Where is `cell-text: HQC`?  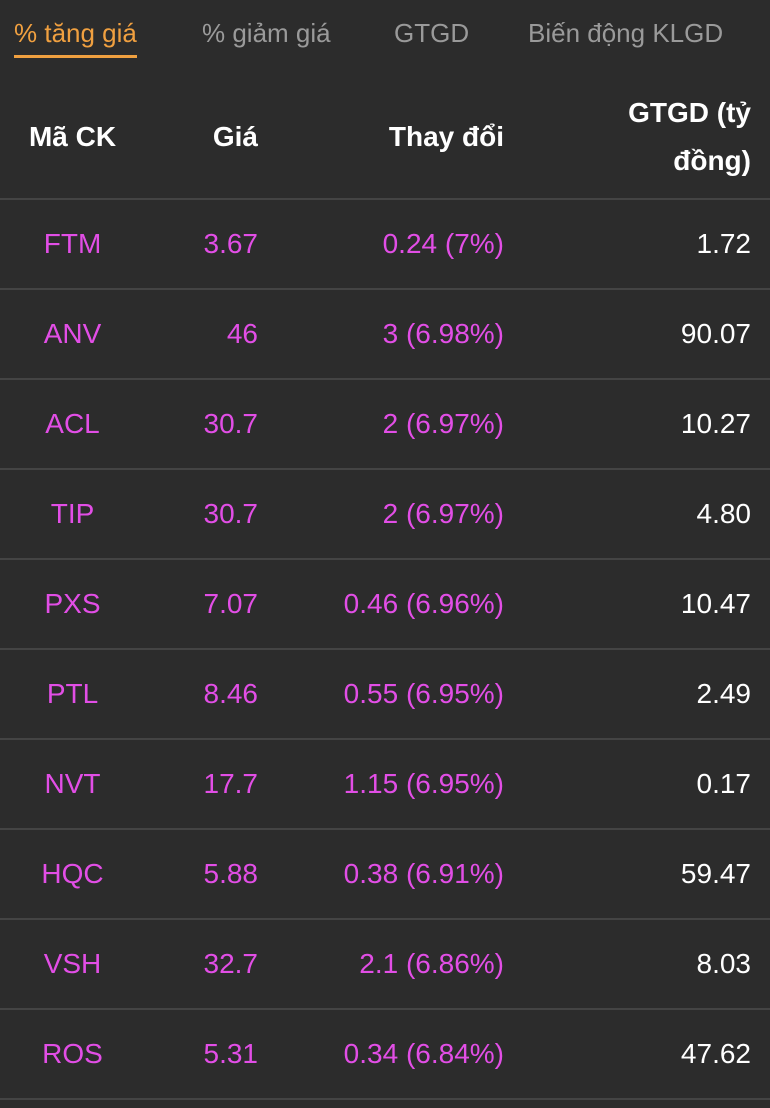
cell-text: HQC is located at coordinates (72, 873).